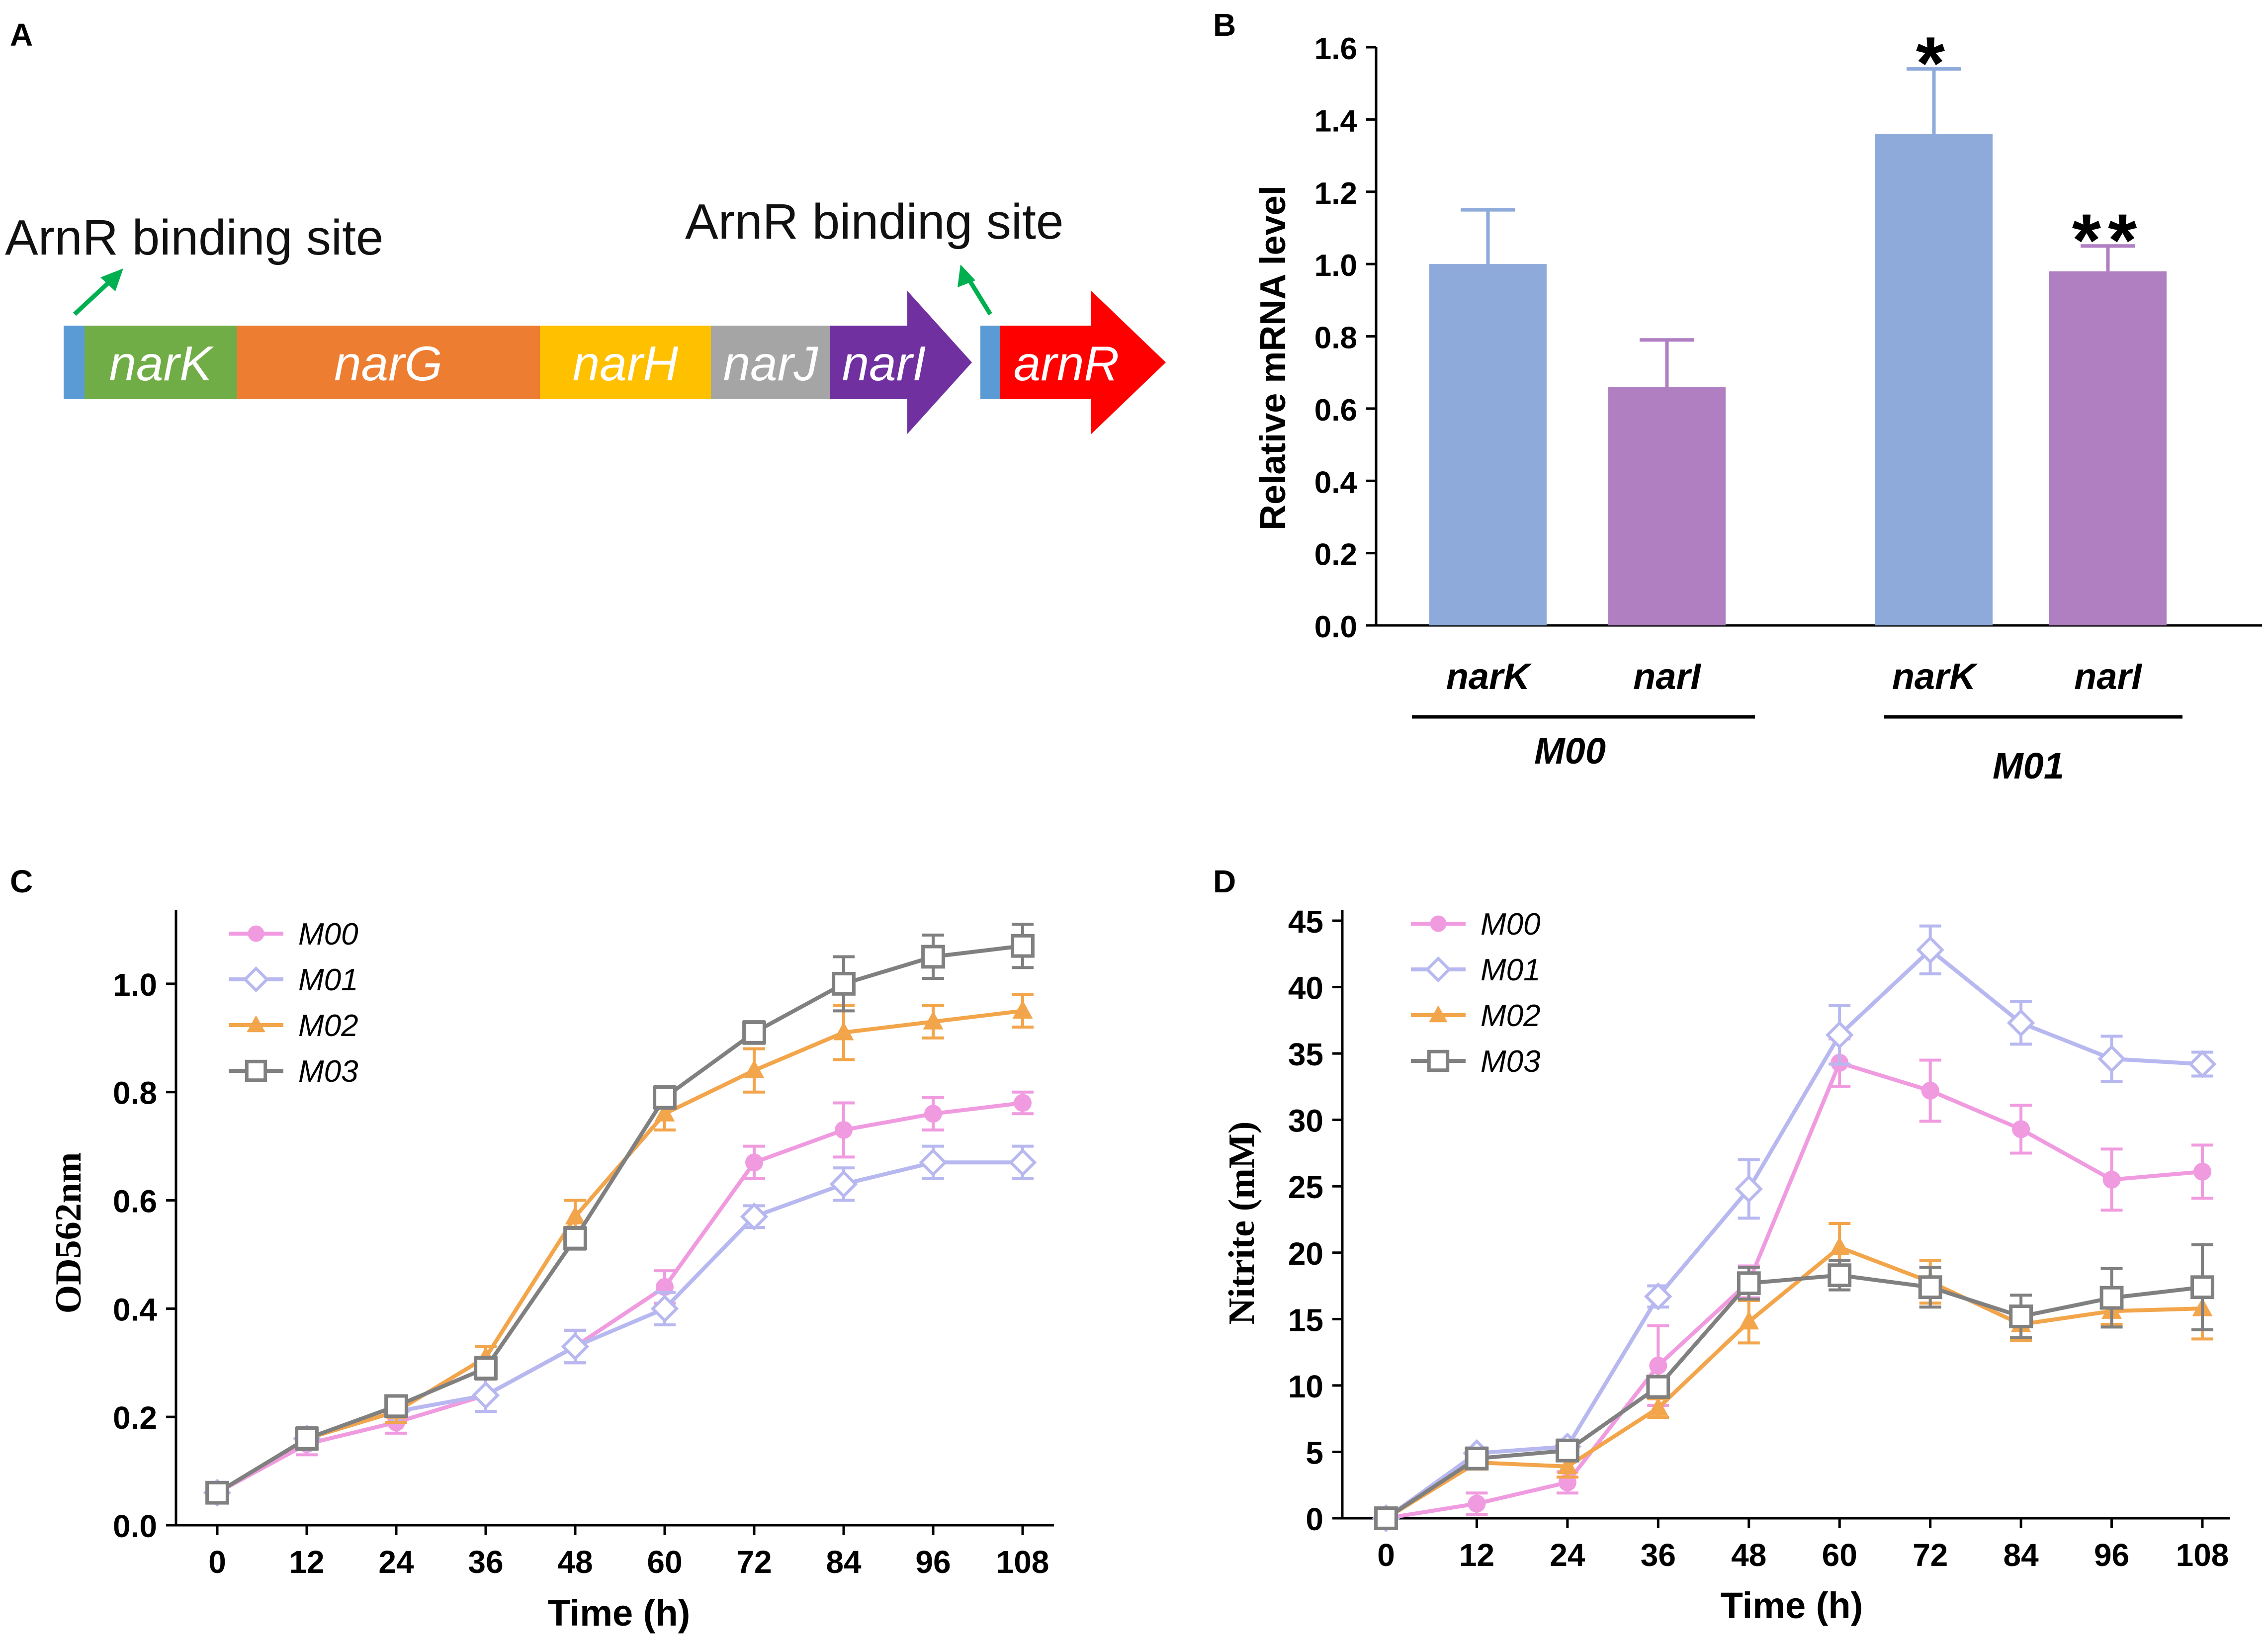 The width and height of the screenshot is (2268, 1649). What do you see at coordinates (1224, 25) in the screenshot?
I see `panel-b-label: B` at bounding box center [1224, 25].